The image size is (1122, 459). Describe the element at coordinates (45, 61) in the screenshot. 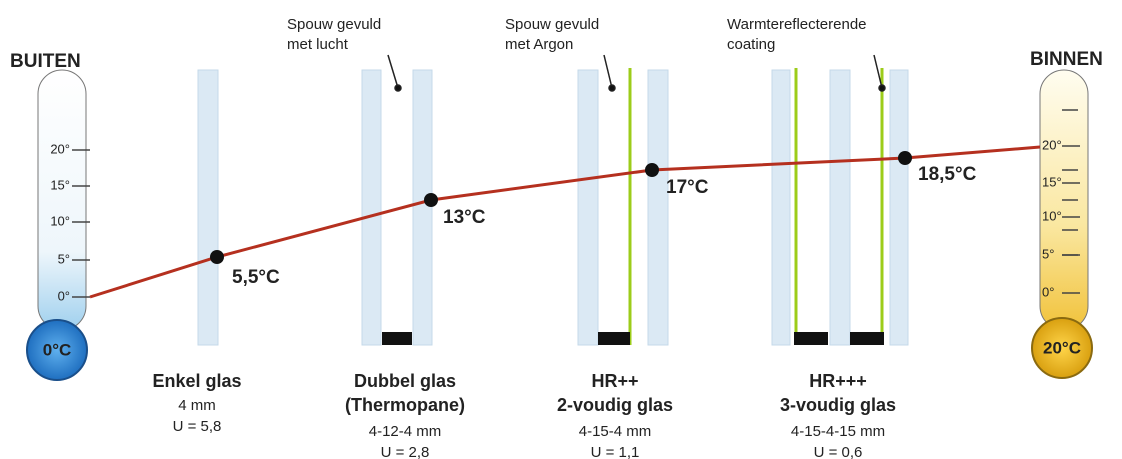

I see `title: BUITEN` at that location.